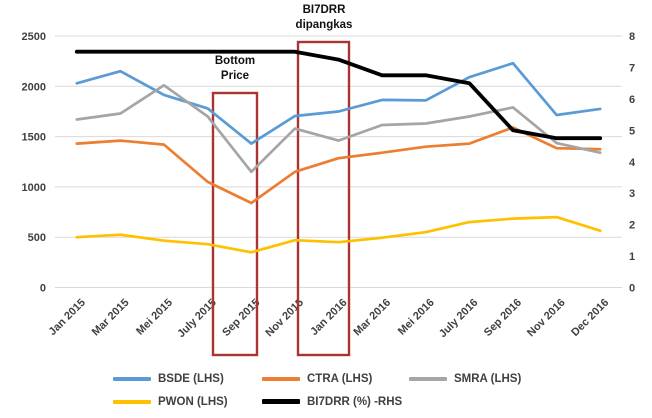 The image size is (652, 418). Describe the element at coordinates (632, 100) in the screenshot. I see `right-axis-tick-label: 6` at that location.